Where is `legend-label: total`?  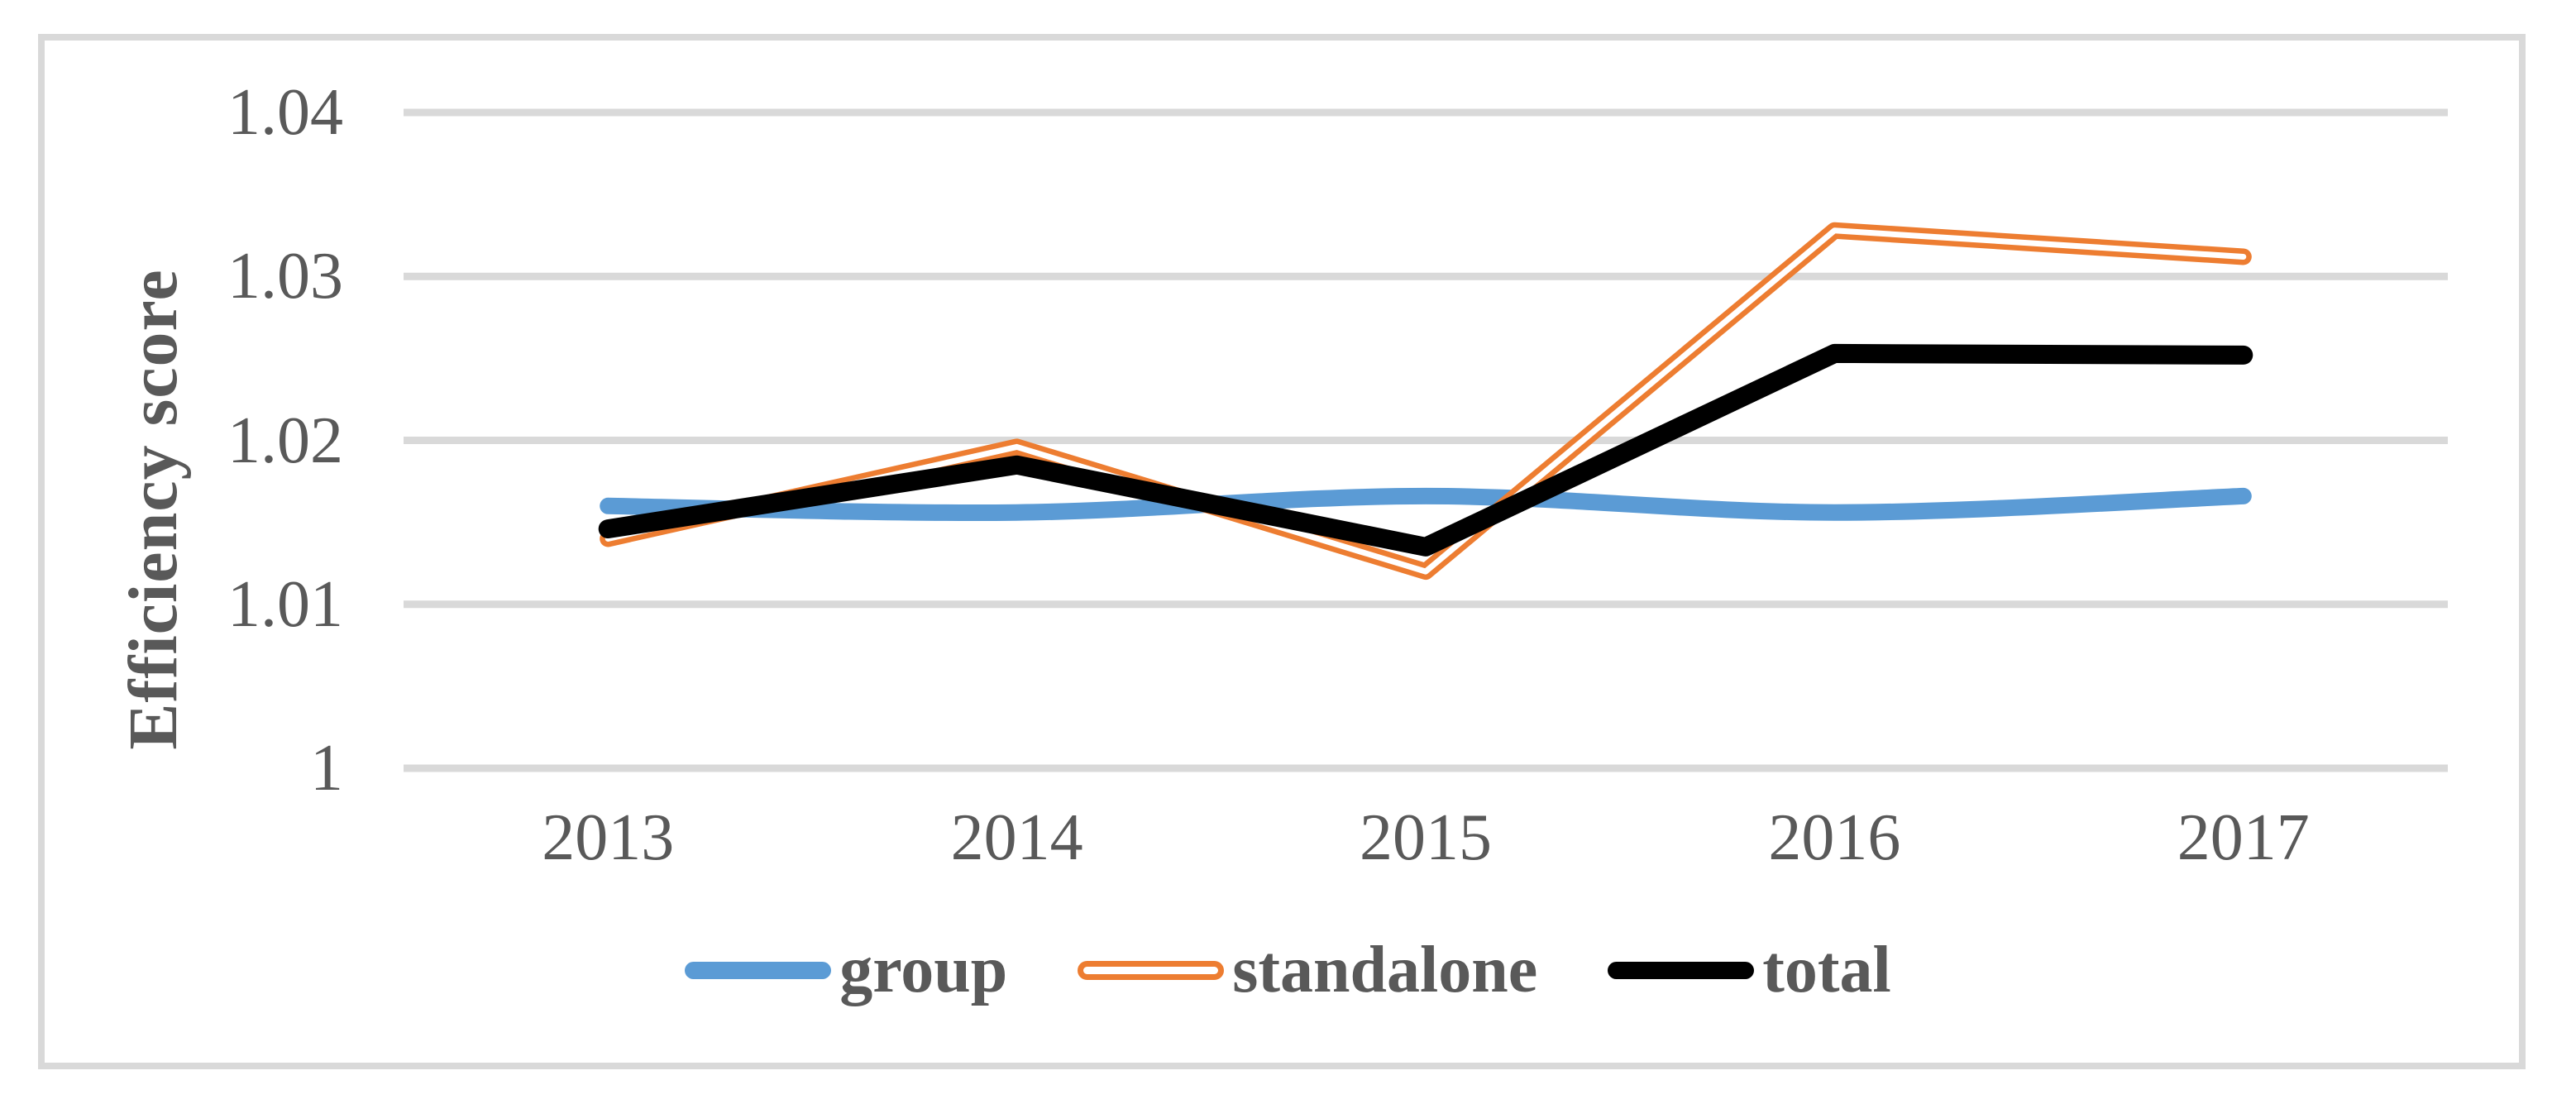 legend-label: total is located at coordinates (1826, 970).